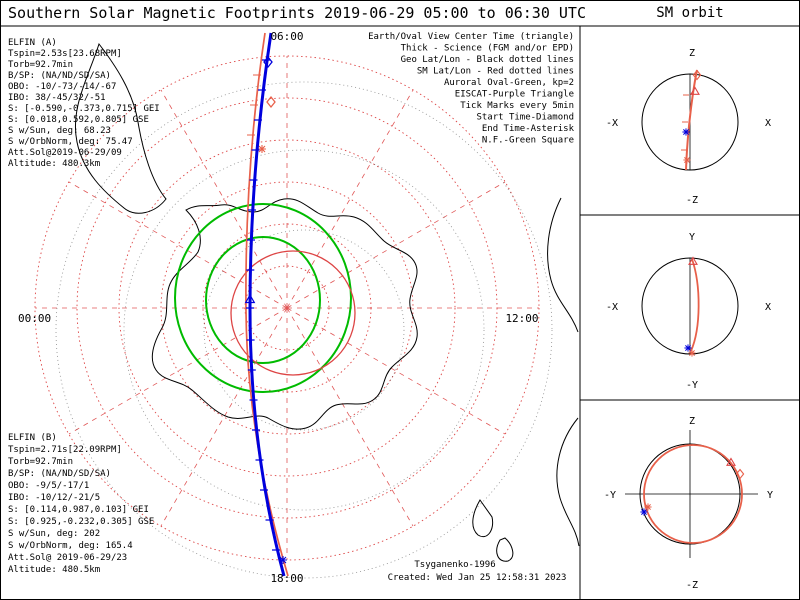 The image size is (800, 600). I want to click on elfin-a-line: B/SP: (NA/ND/SD/SA), so click(59, 76).